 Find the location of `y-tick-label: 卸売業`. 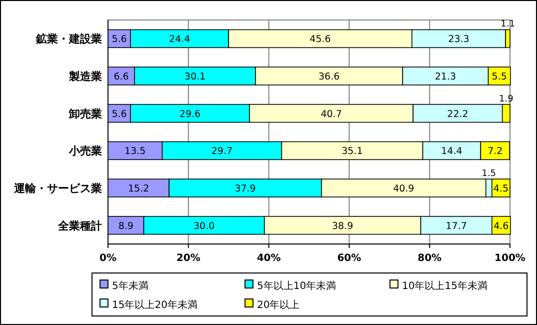

y-tick-label: 卸売業 is located at coordinates (85, 113).